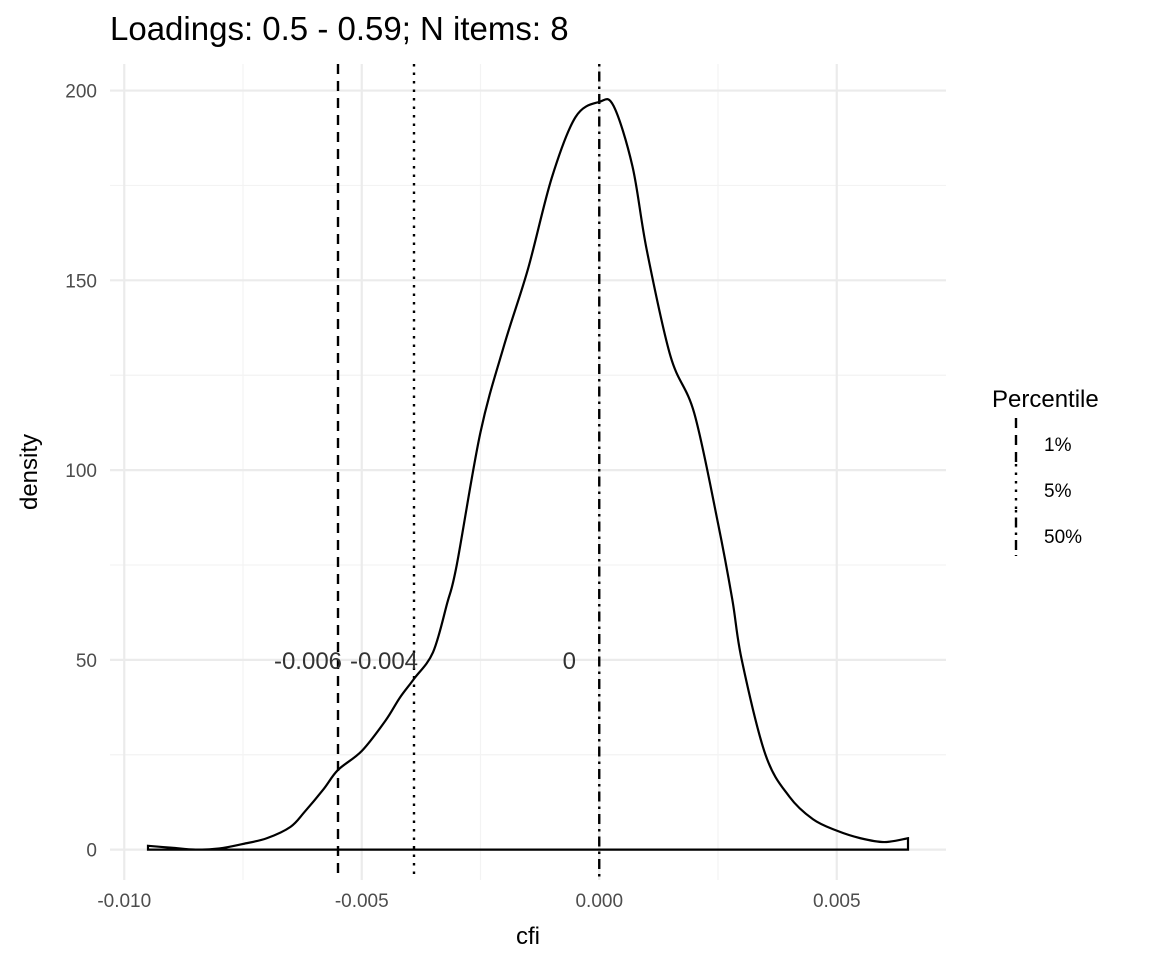 Image resolution: width=1152 pixels, height=960 pixels. Describe the element at coordinates (91, 851) in the screenshot. I see `y-tick-label: 0` at that location.